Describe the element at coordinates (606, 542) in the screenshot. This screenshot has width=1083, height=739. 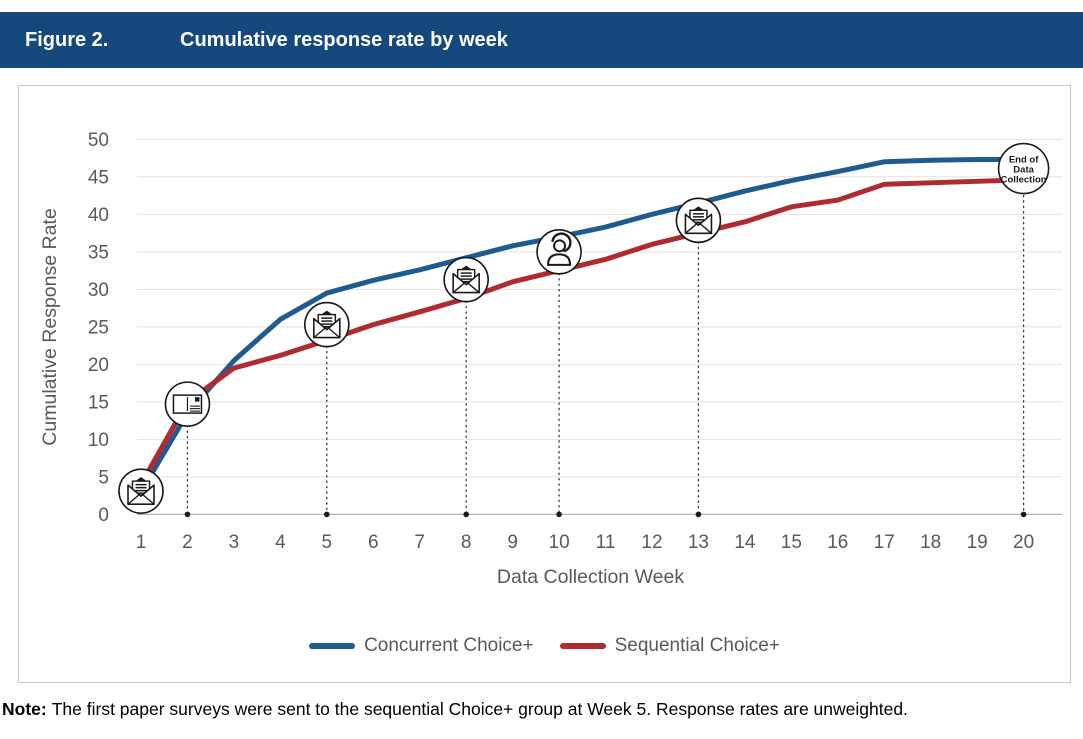
I see `x-tick-label: 11` at that location.